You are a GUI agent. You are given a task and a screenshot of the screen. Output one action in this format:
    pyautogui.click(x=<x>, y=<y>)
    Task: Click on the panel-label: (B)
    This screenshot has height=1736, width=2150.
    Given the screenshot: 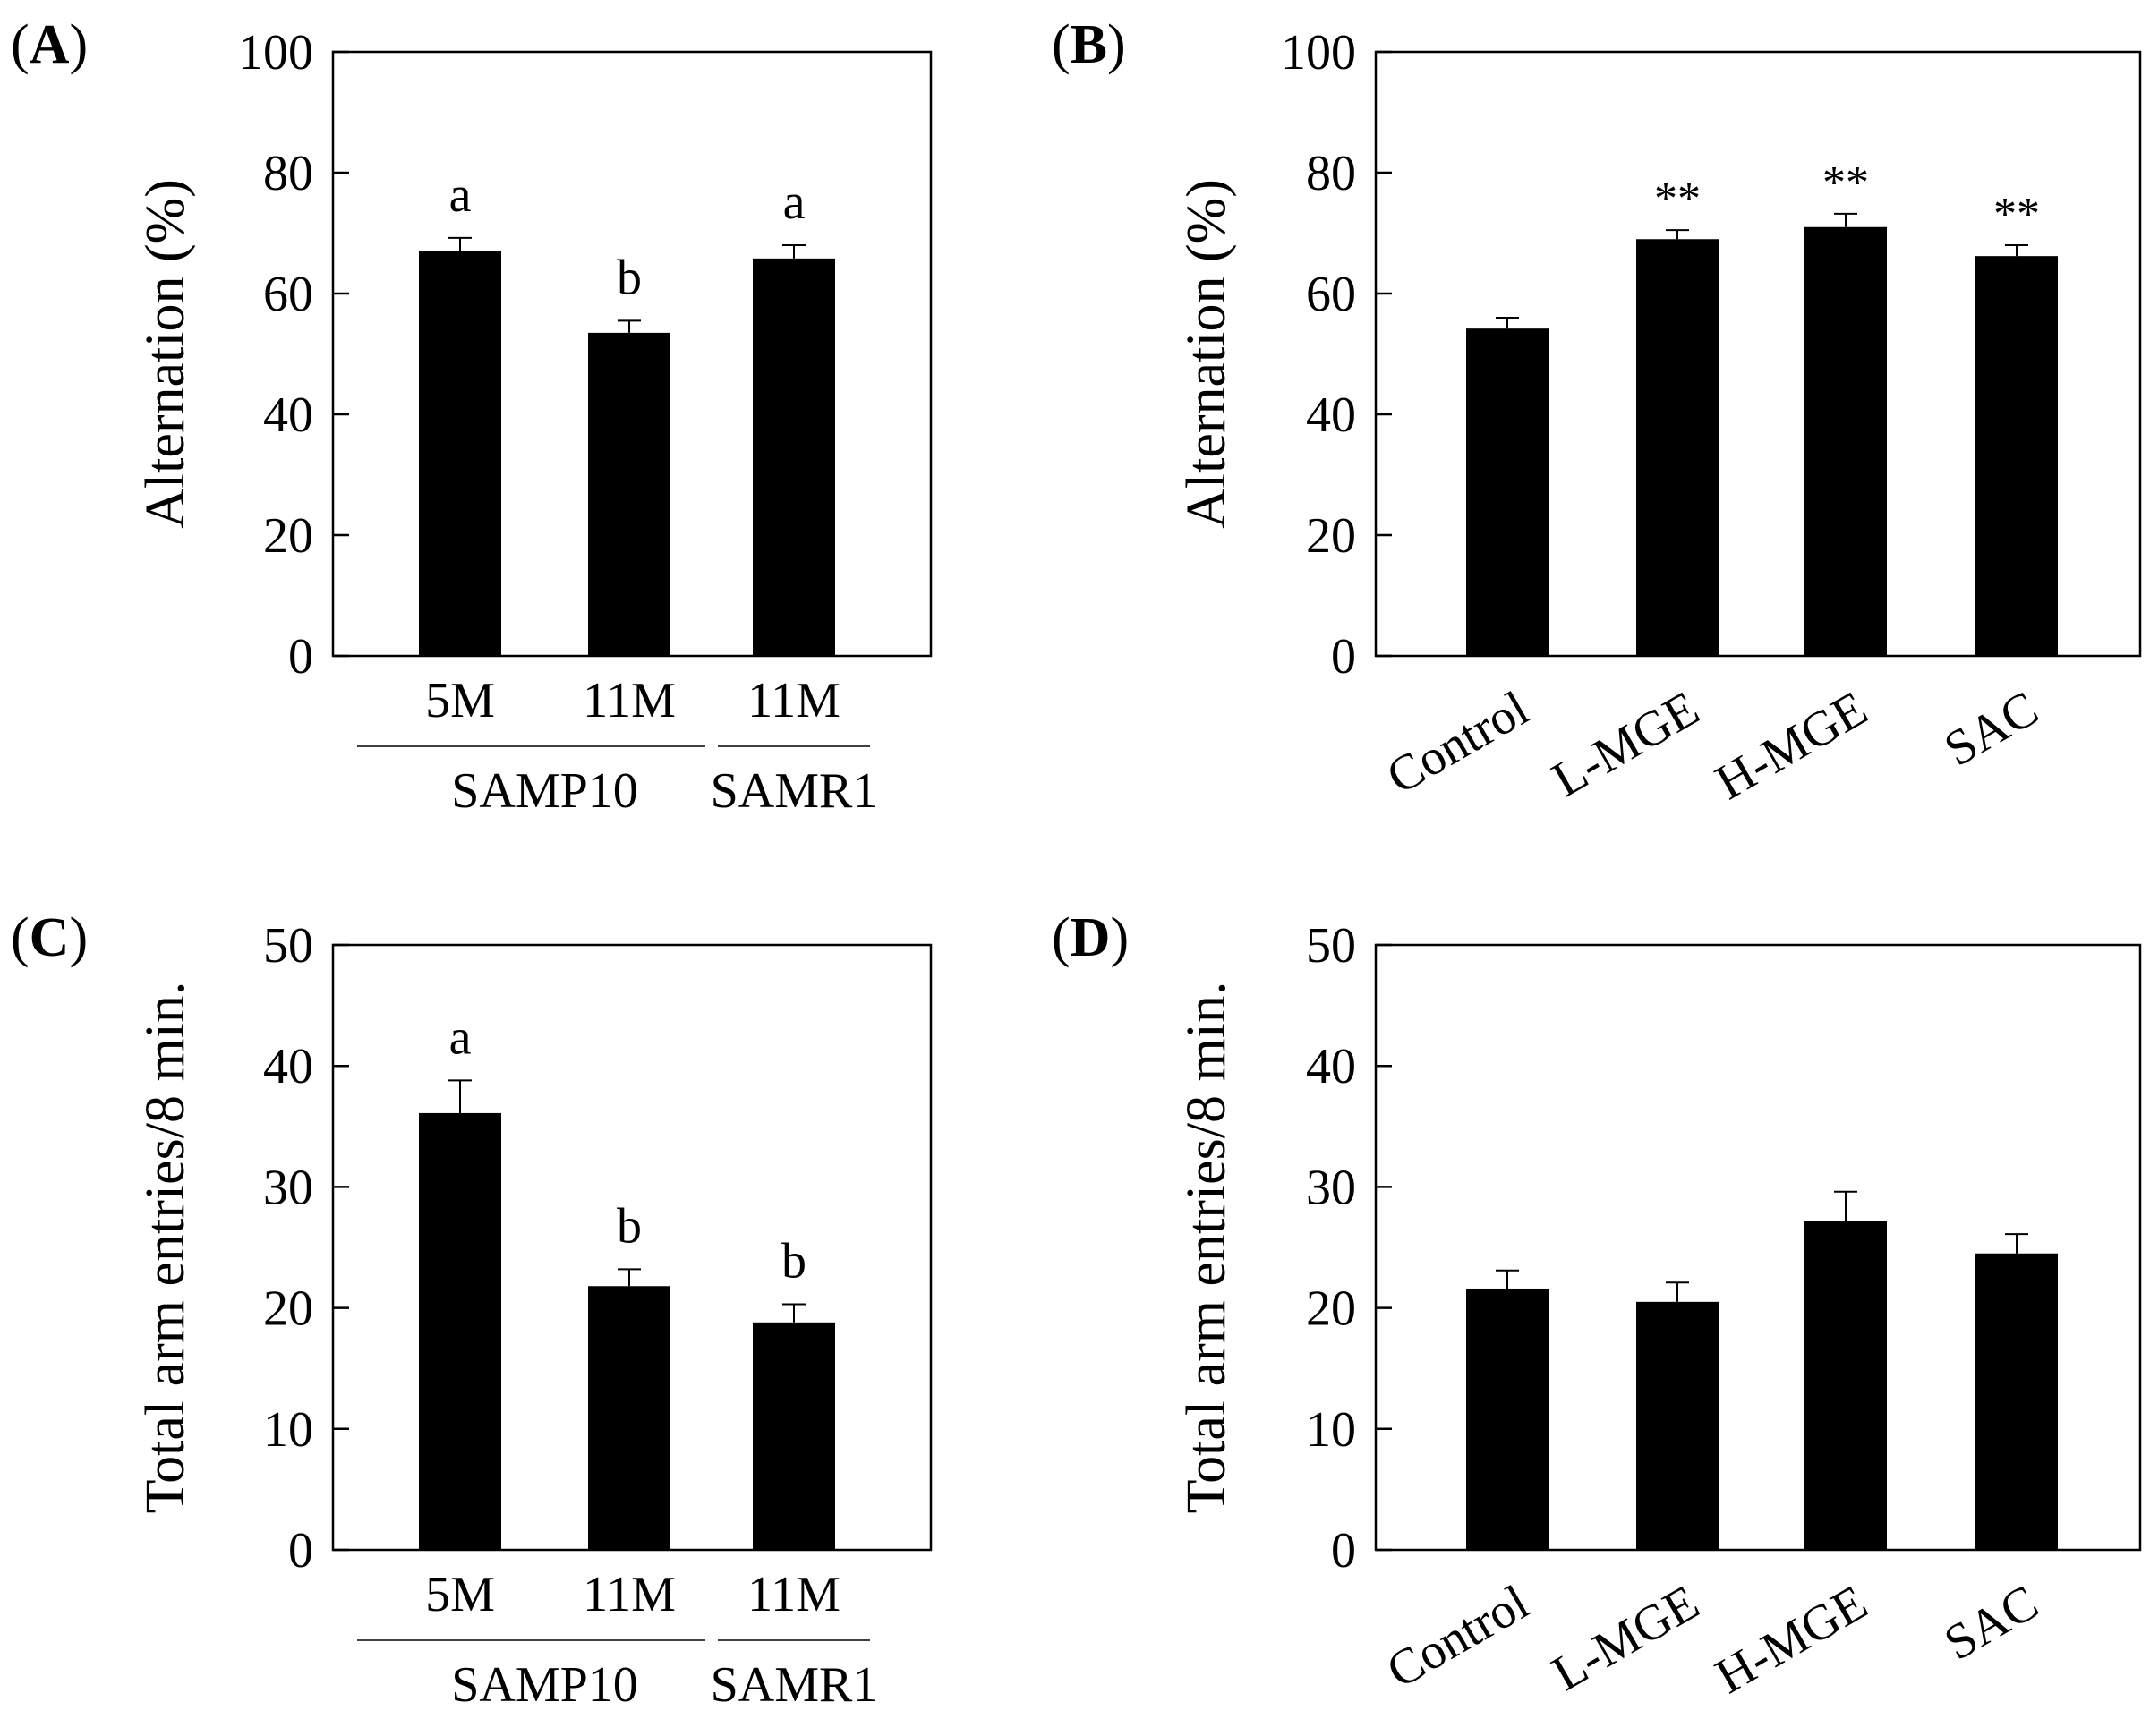 What is the action you would take?
    pyautogui.click(x=1089, y=44)
    